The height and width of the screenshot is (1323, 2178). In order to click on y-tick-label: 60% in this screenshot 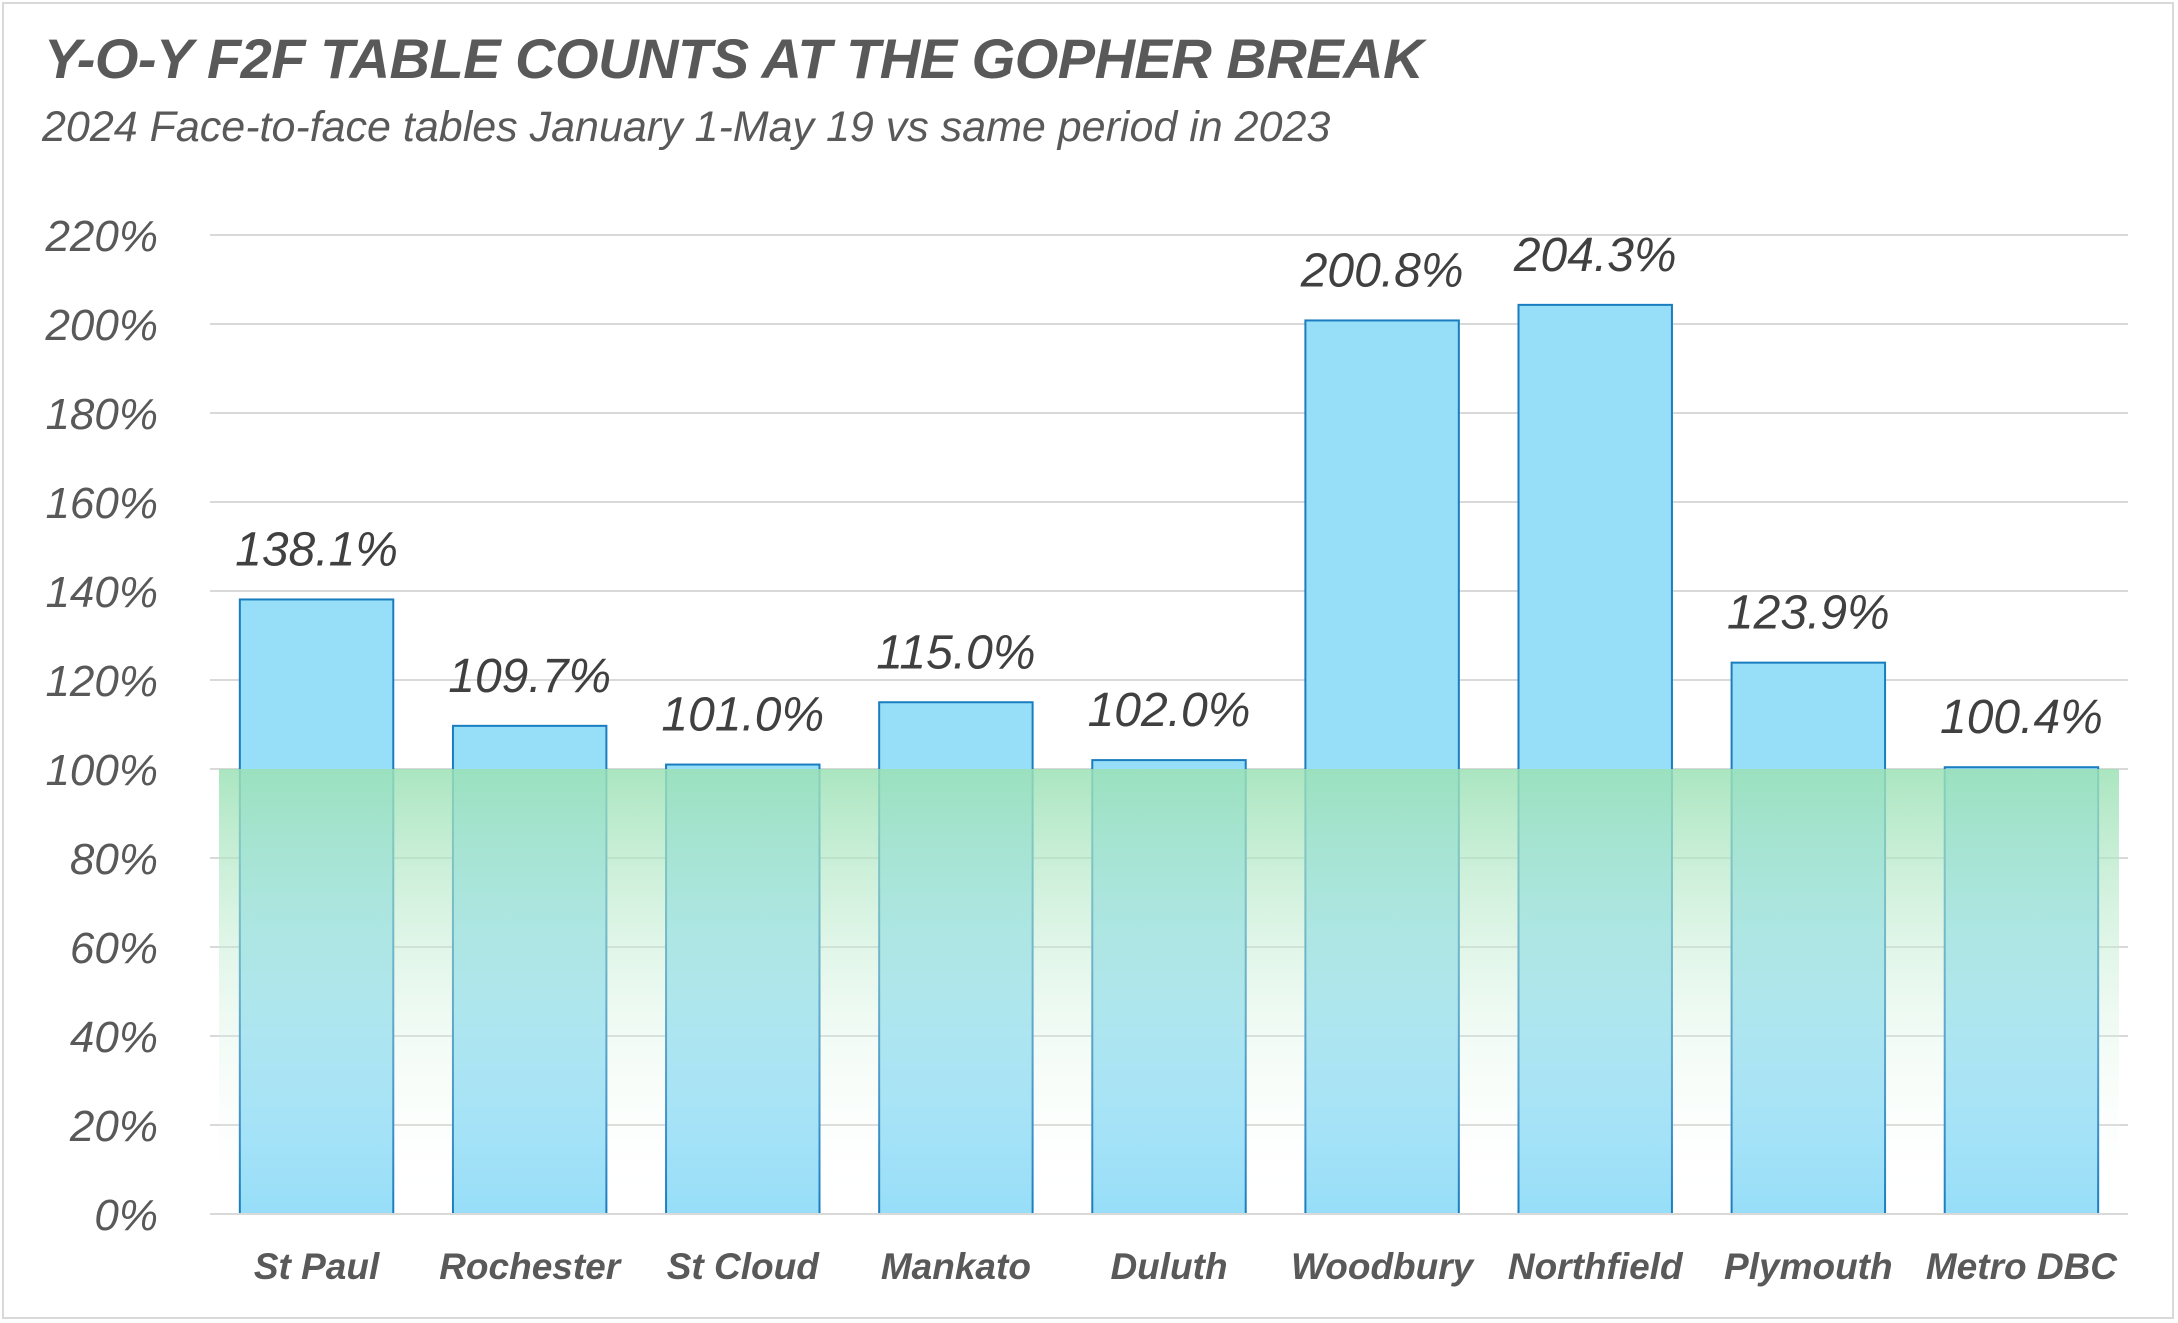, I will do `click(114, 948)`.